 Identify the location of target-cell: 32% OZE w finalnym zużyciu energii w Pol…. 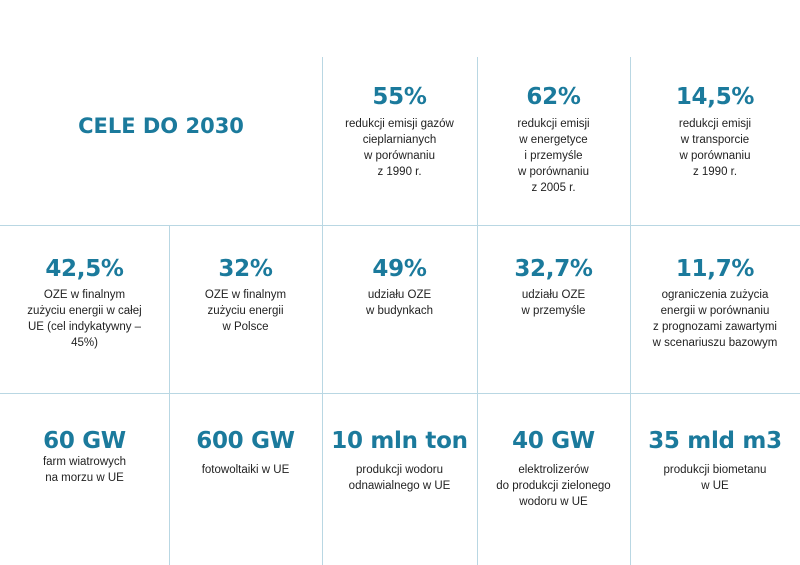
(245, 295).